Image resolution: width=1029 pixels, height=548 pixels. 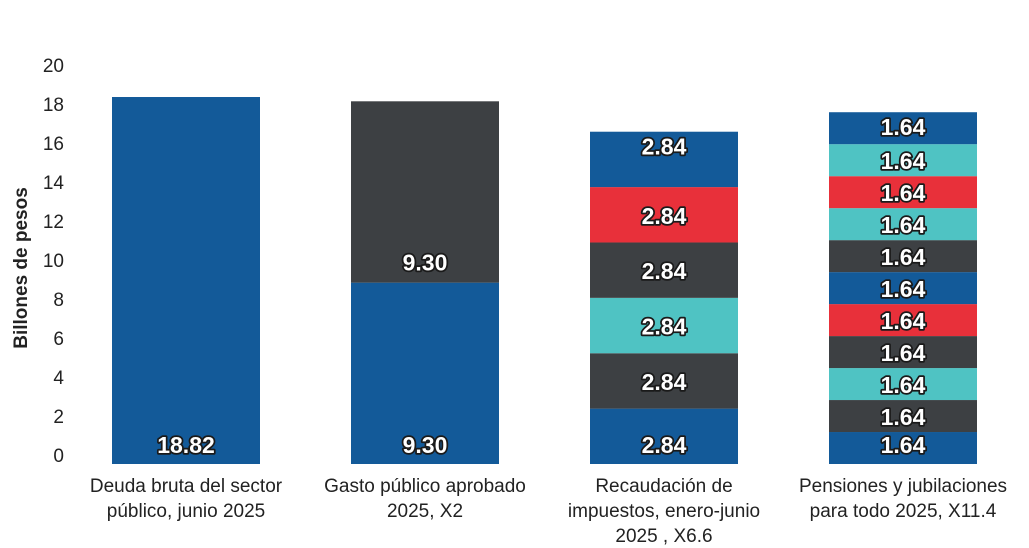 What do you see at coordinates (58, 417) in the screenshot?
I see `y-tick-label: 2` at bounding box center [58, 417].